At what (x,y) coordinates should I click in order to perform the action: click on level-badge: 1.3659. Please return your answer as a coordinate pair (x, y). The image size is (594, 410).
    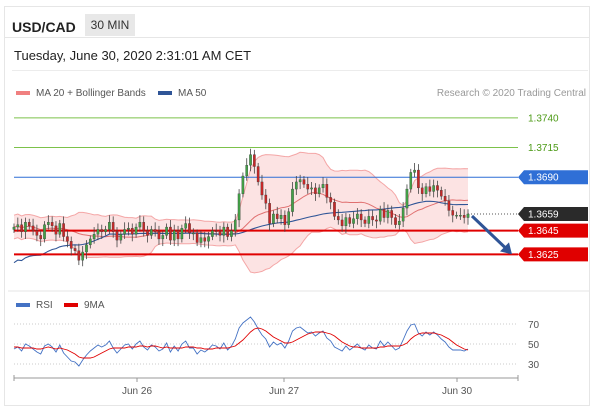
    Looking at the image, I should click on (553, 214).